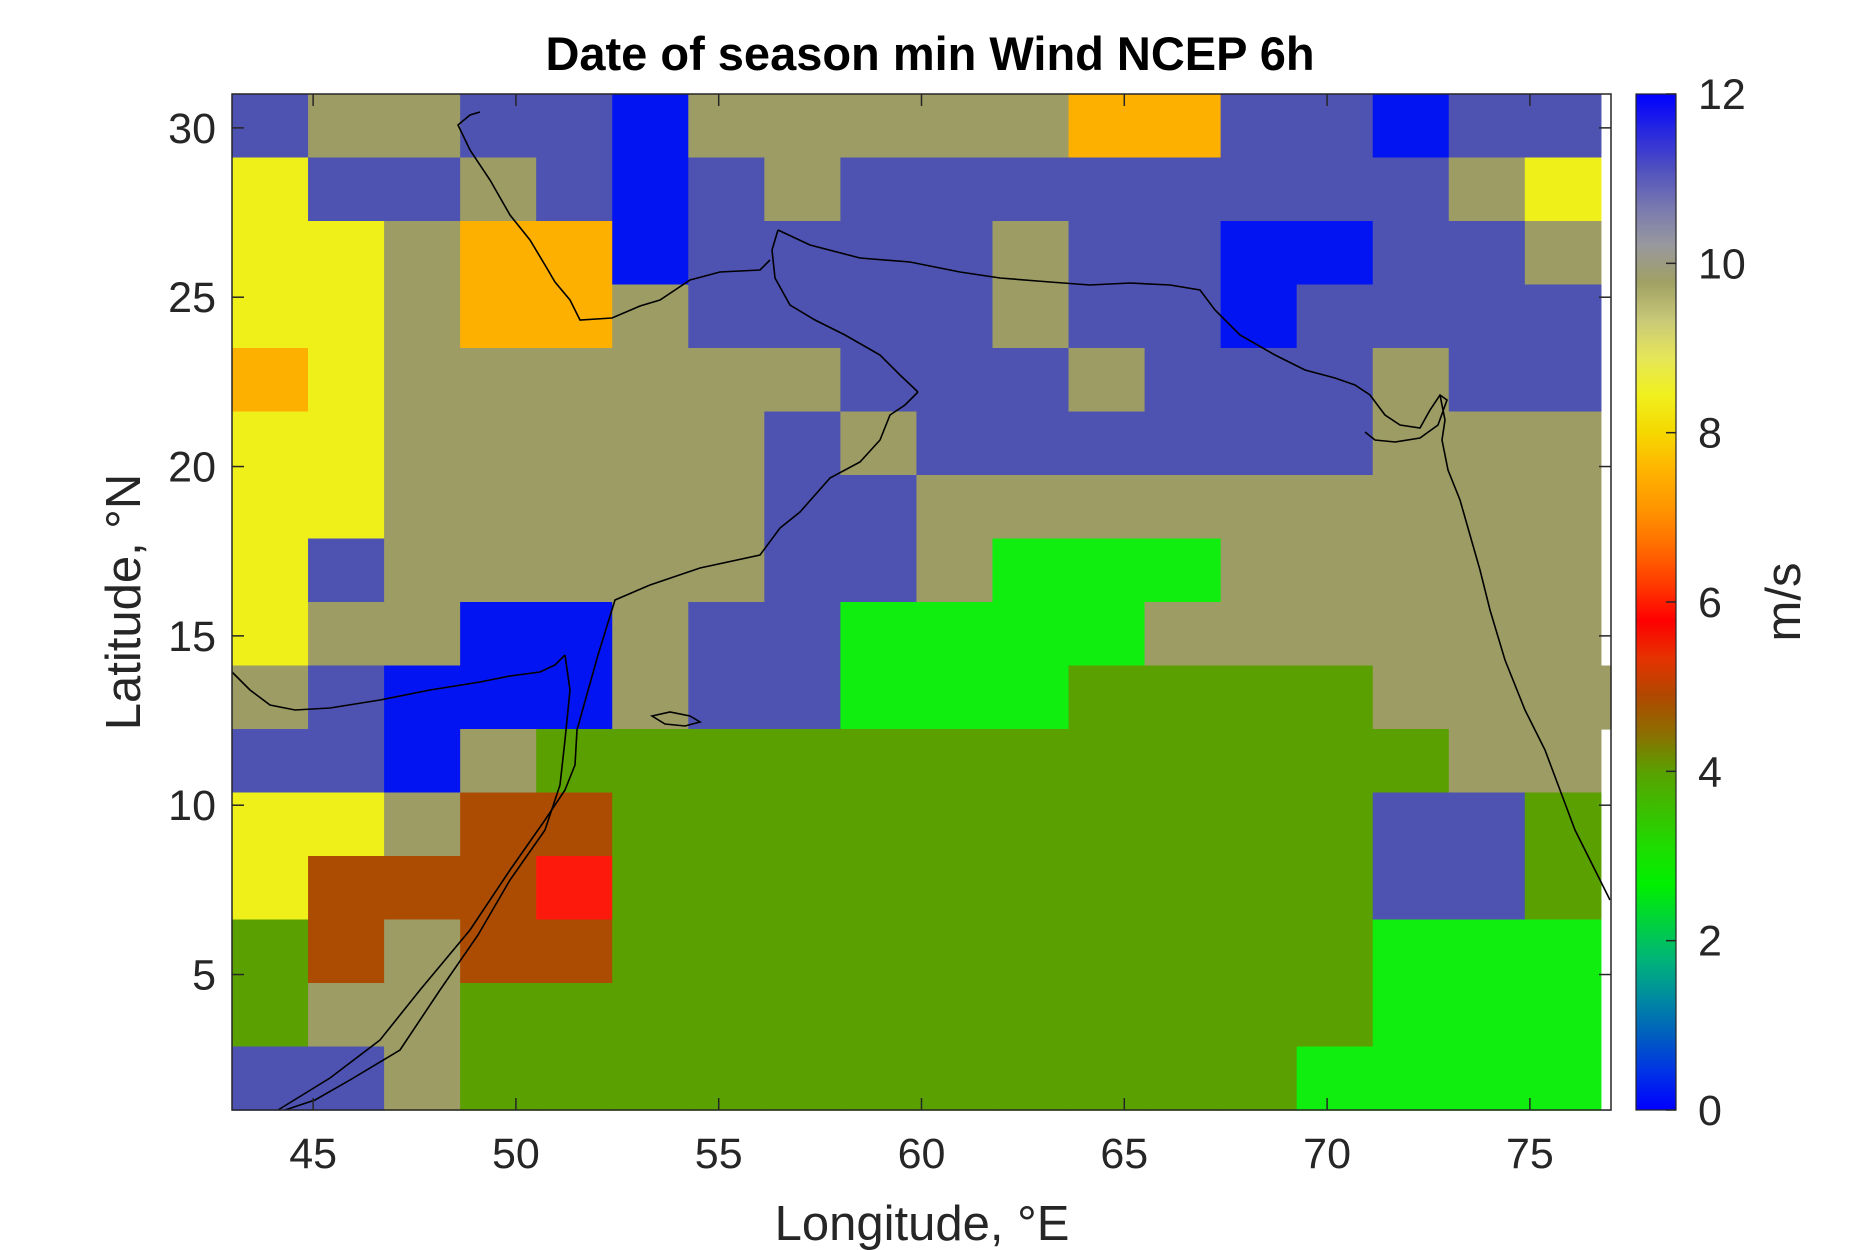 Image resolution: width=1875 pixels, height=1250 pixels. Describe the element at coordinates (676, 719) in the screenshot. I see `coastline-socotra` at that location.